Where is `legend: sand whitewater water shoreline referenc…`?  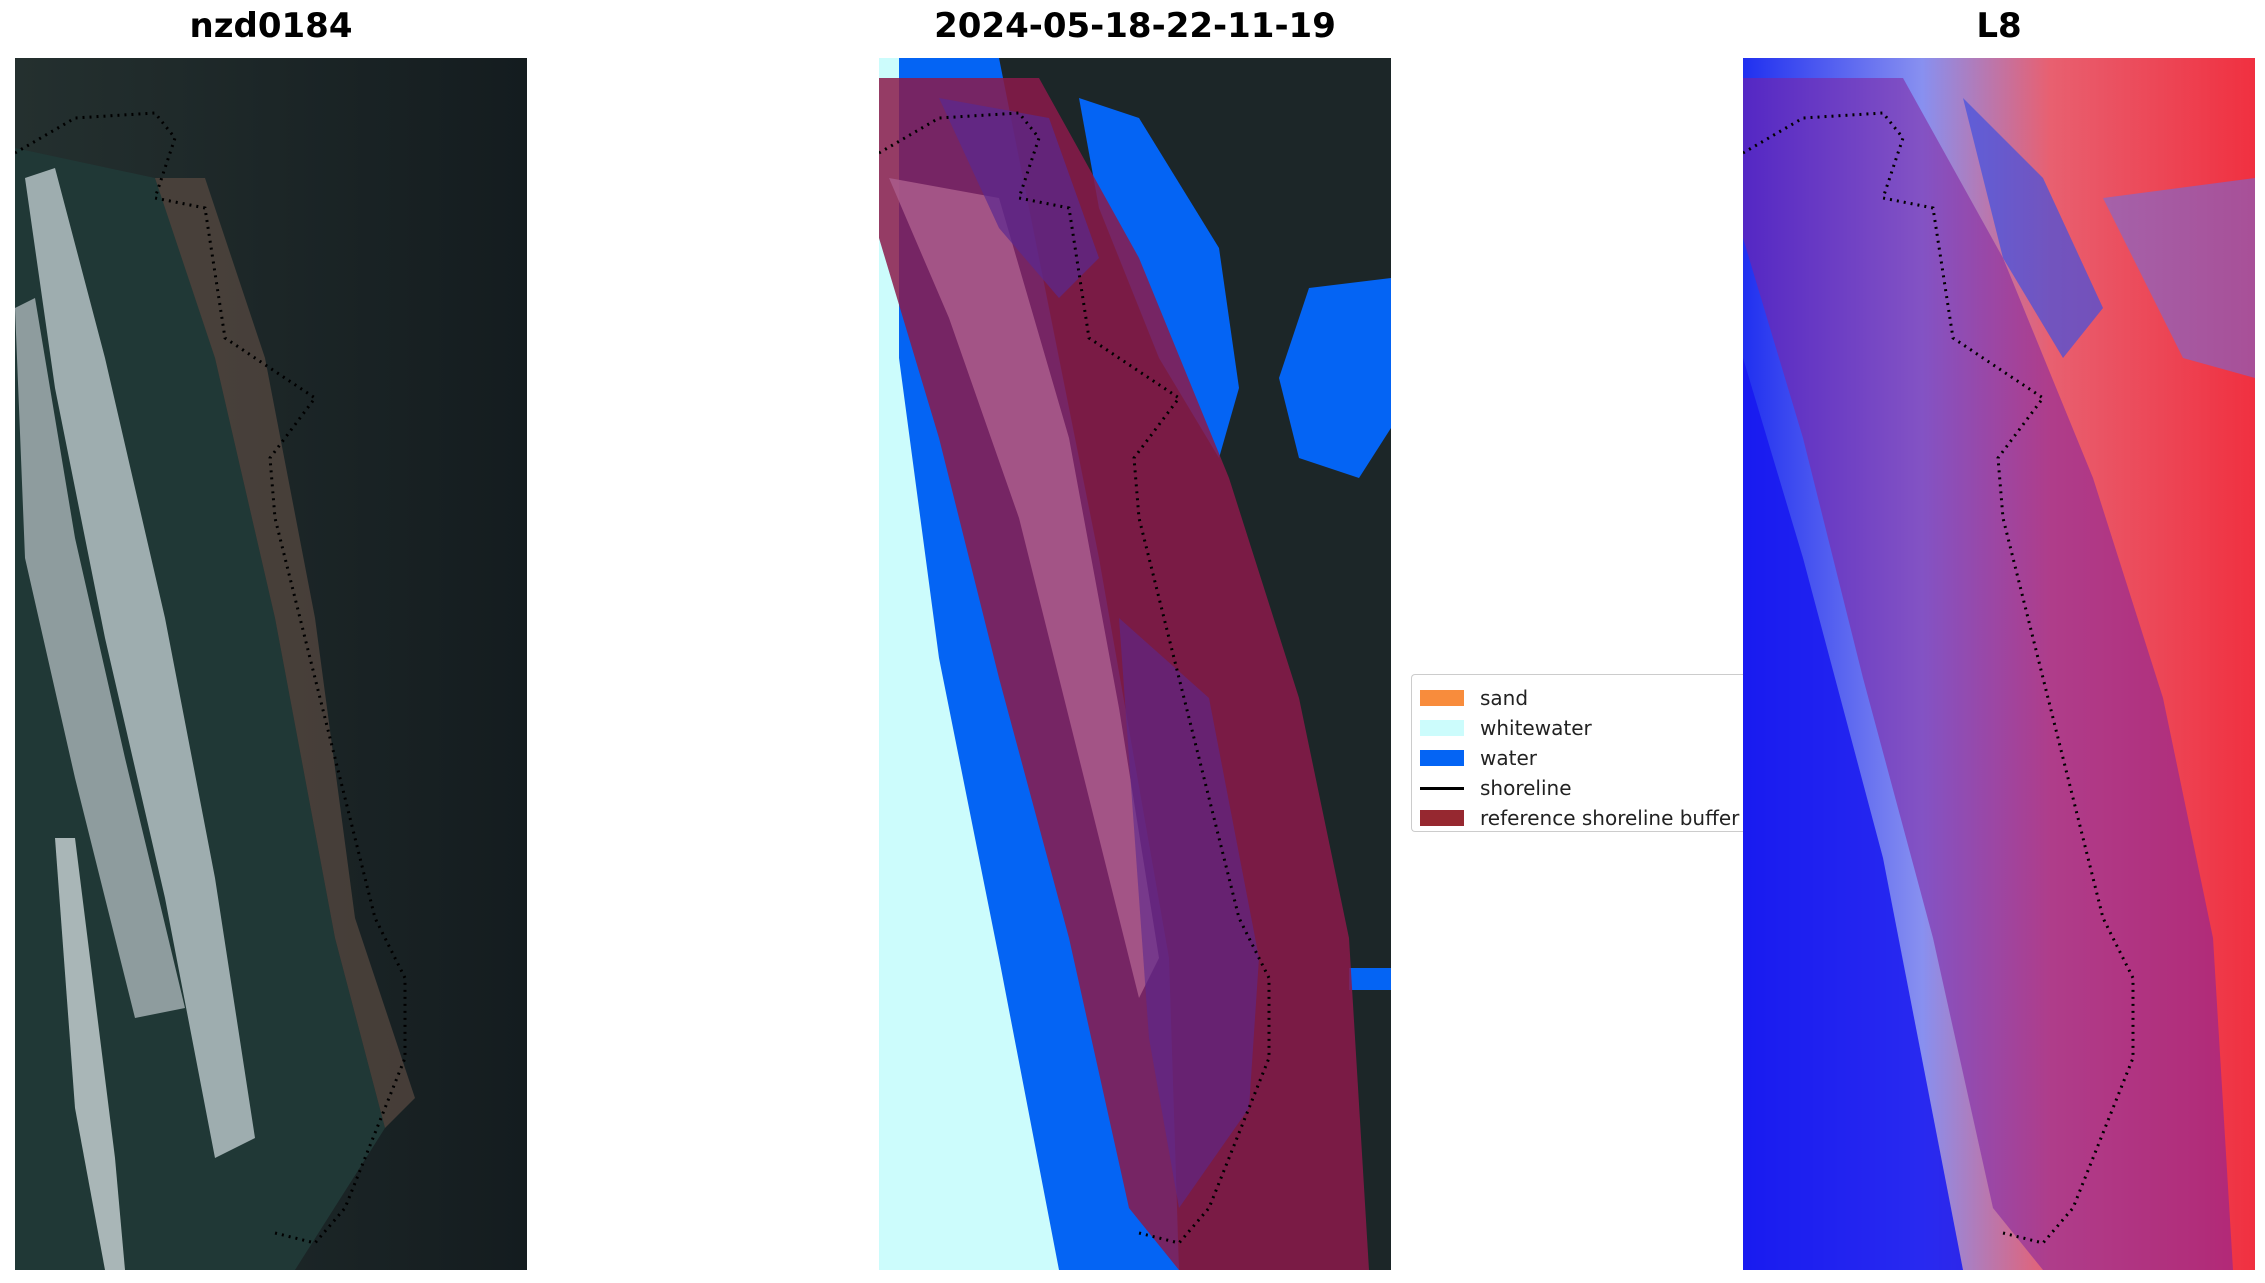
legend: sand whitewater water shoreline referenc… is located at coordinates (1577, 753).